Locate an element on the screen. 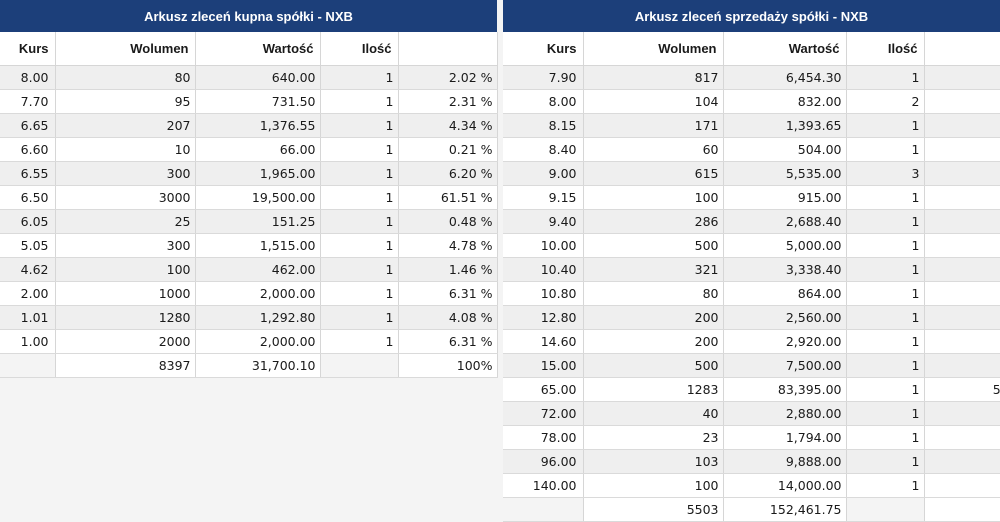  cell-wartosc: 462.00 is located at coordinates (258, 269).